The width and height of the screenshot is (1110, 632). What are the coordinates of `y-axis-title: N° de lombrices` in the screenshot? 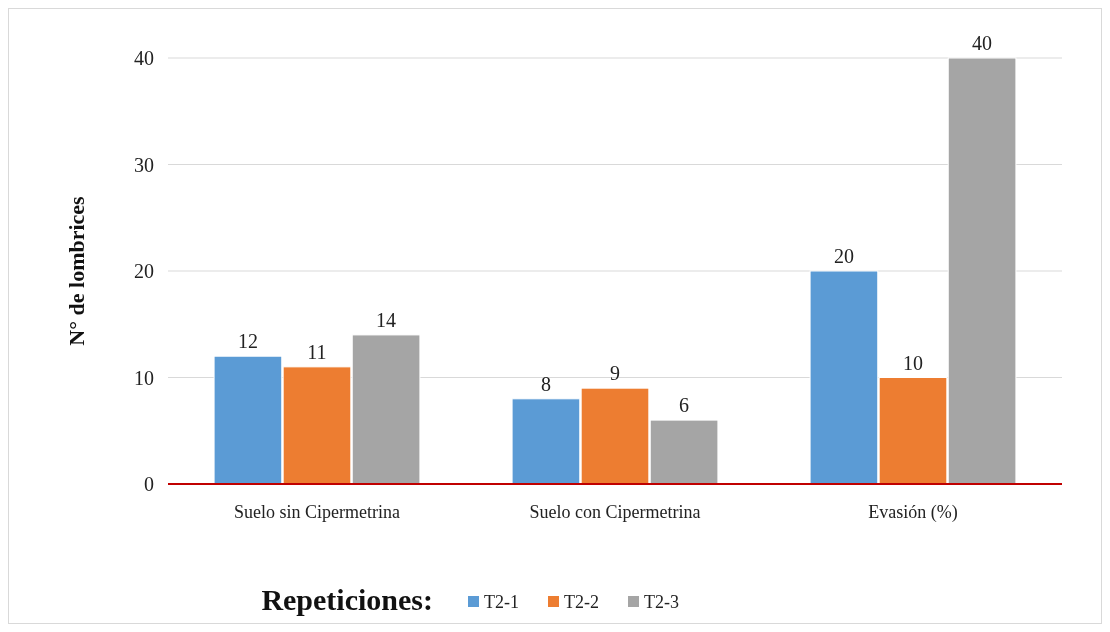 It's located at (76, 270).